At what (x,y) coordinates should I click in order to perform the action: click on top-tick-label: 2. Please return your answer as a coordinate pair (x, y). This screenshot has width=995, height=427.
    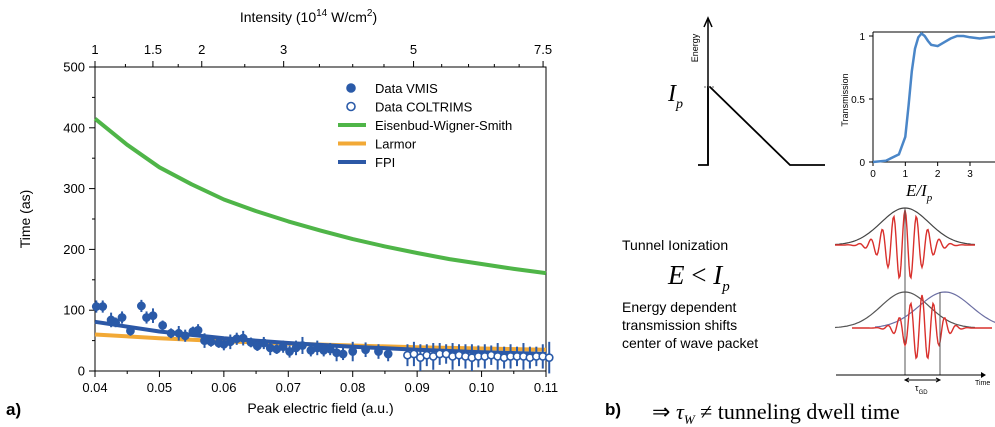
    Looking at the image, I should click on (201, 49).